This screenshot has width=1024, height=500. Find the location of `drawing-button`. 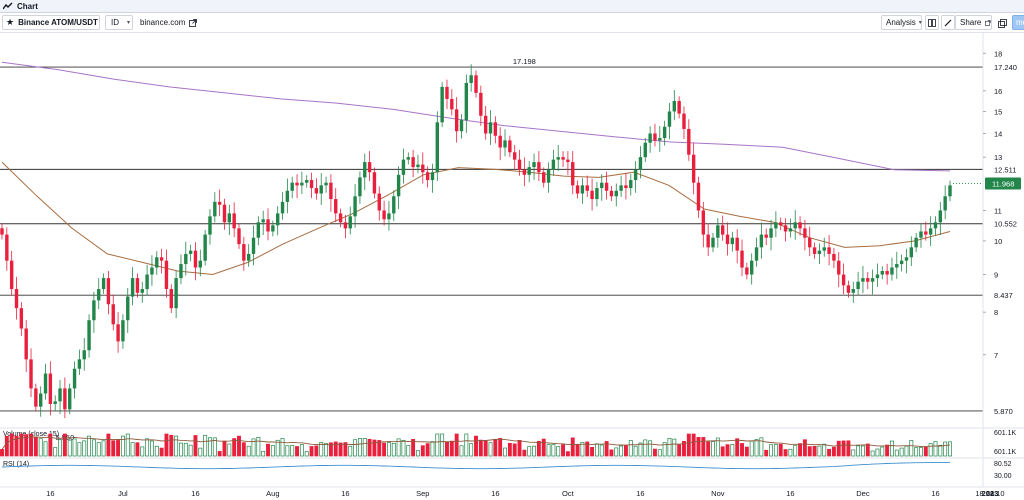

drawing-button is located at coordinates (948, 22).